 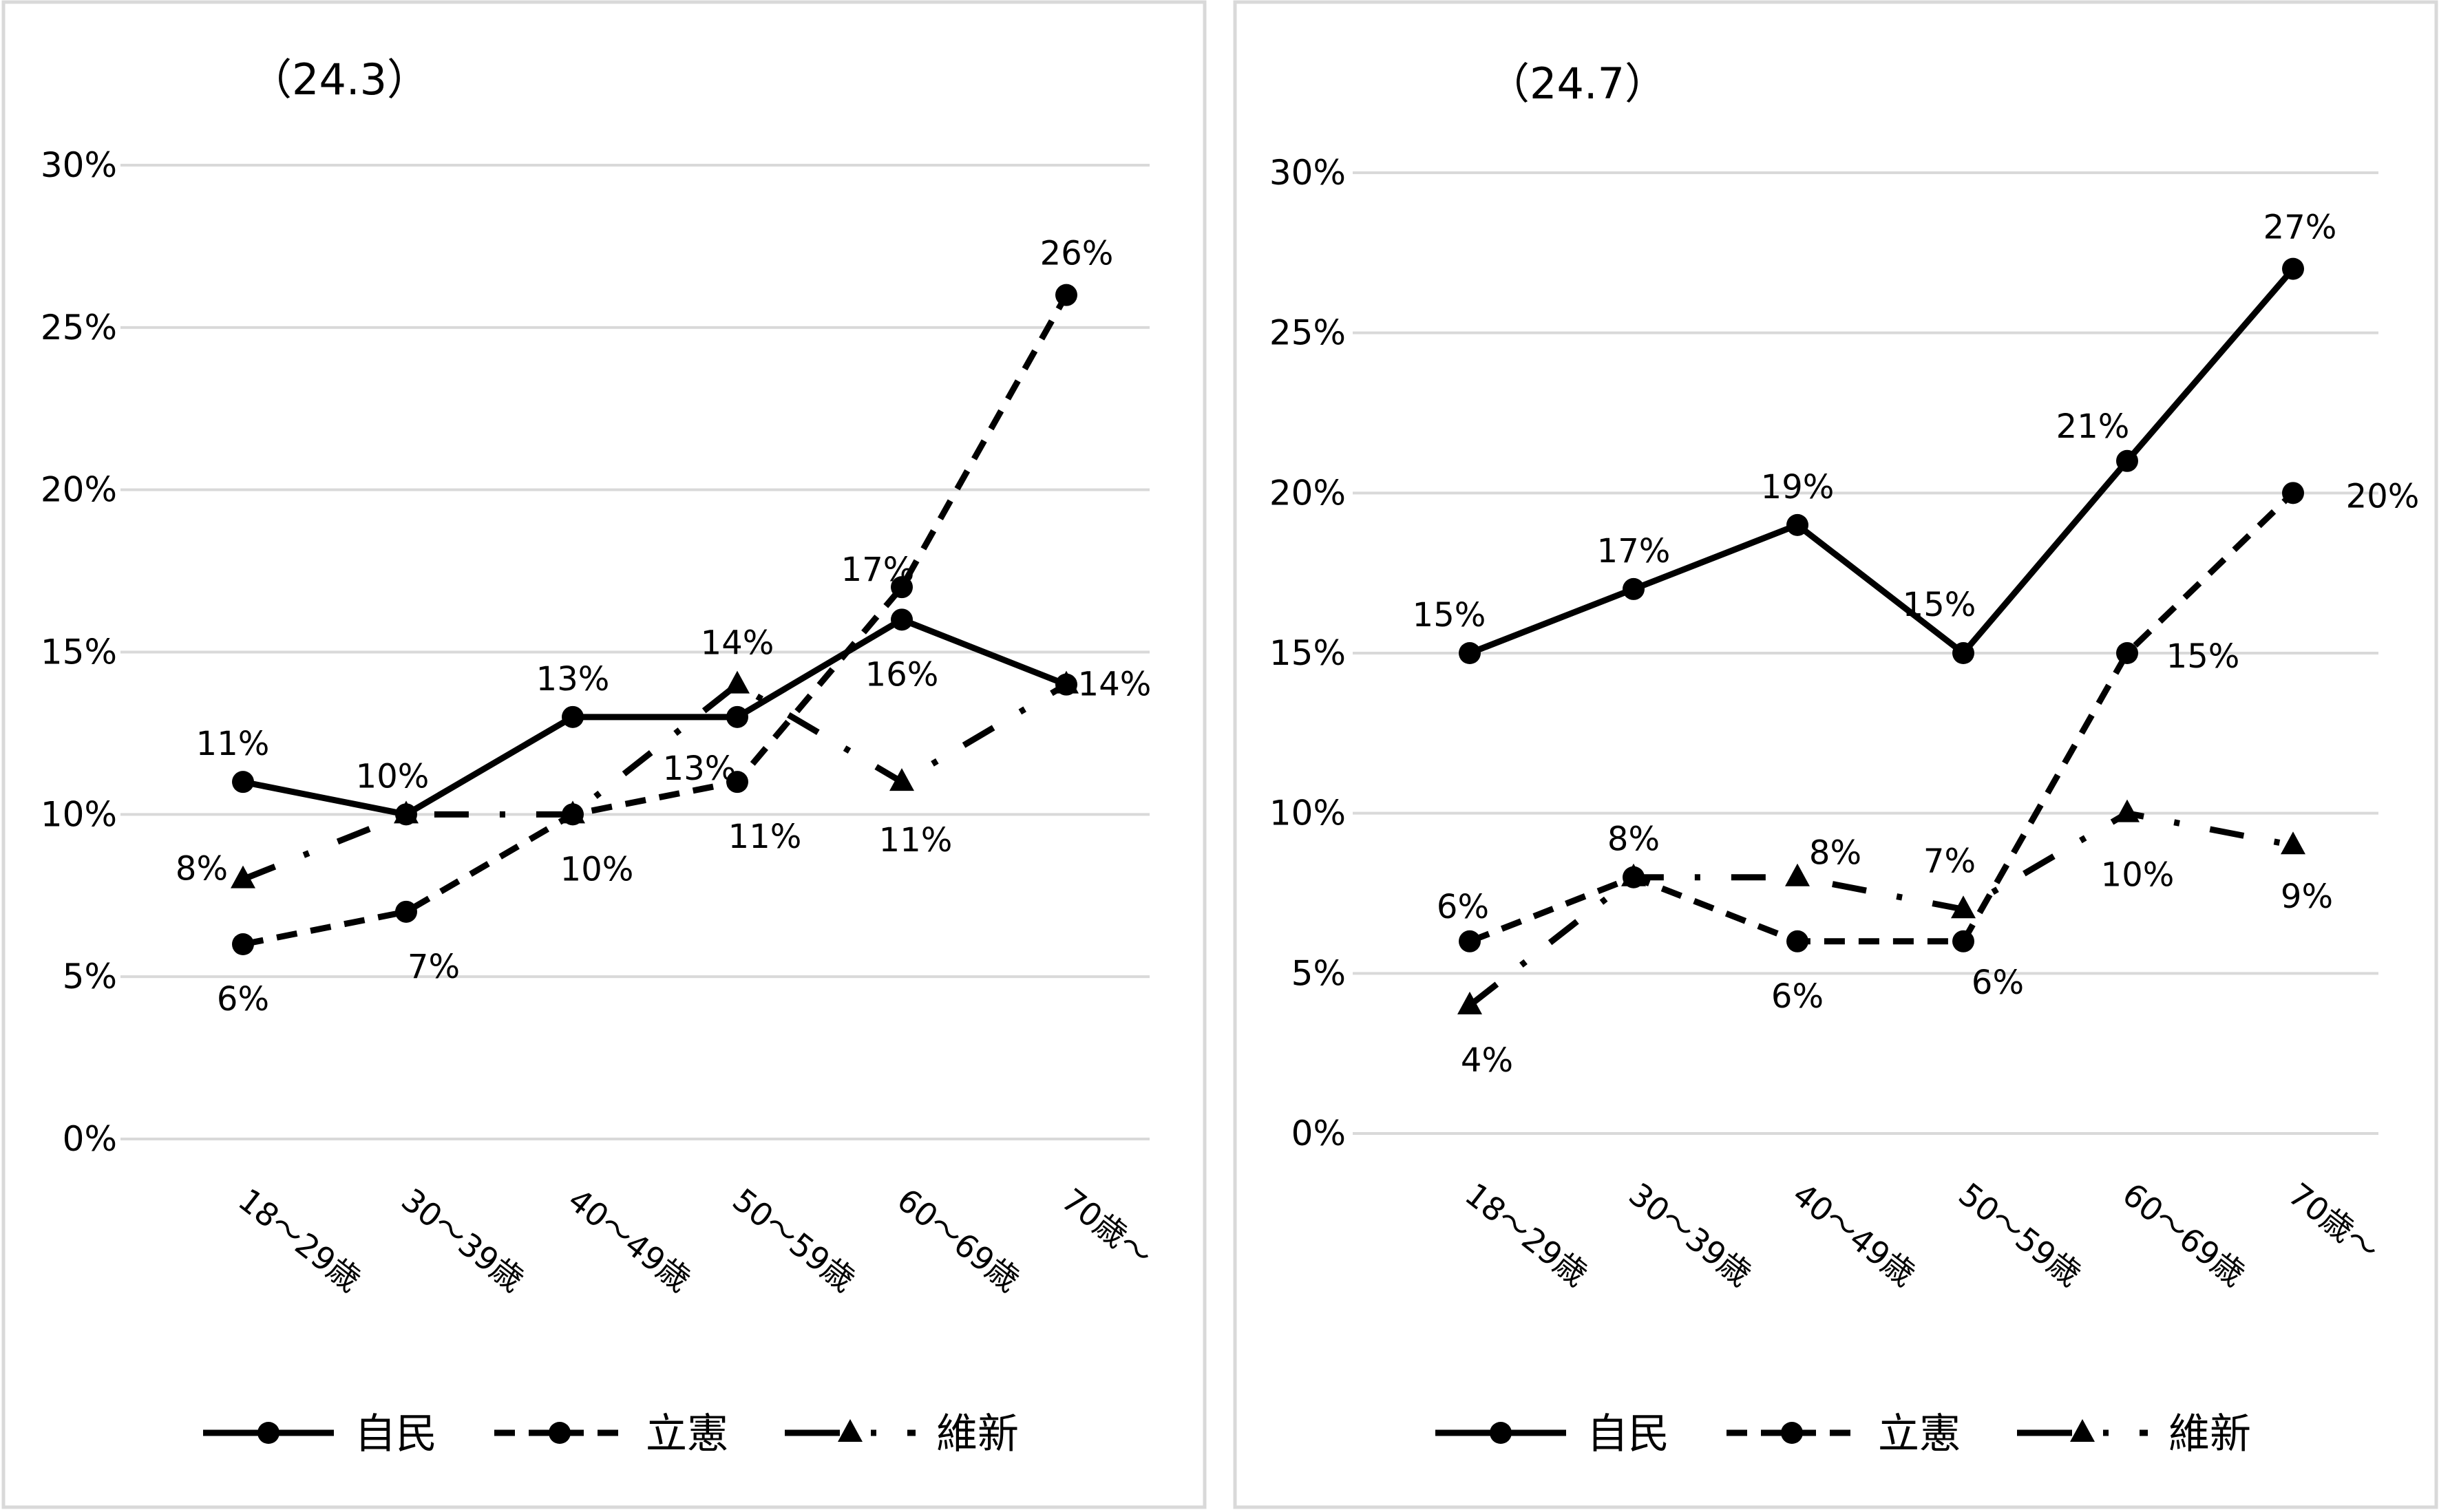 I want to click on data-label: 27%, so click(x=2300, y=228).